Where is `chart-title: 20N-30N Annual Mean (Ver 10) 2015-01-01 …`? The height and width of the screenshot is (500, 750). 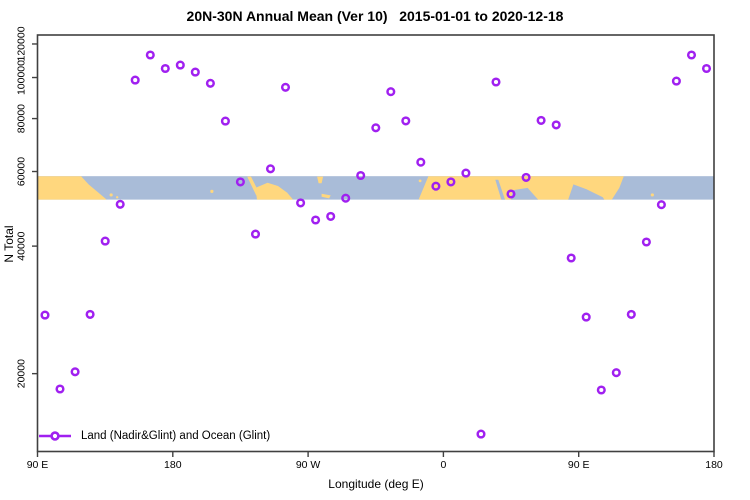
chart-title: 20N-30N Annual Mean (Ver 10) 2015-01-01 … is located at coordinates (375, 16).